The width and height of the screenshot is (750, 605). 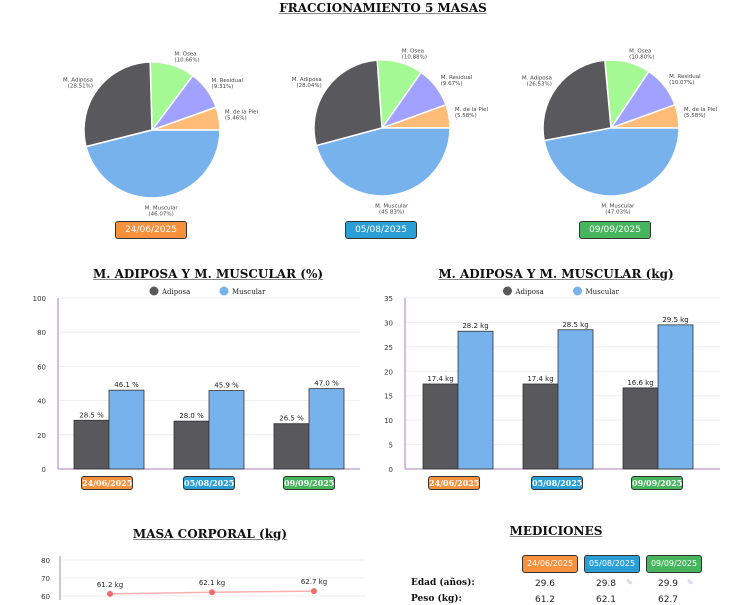 What do you see at coordinates (191, 416) in the screenshot?
I see `bar-data-label: 28.0 %` at bounding box center [191, 416].